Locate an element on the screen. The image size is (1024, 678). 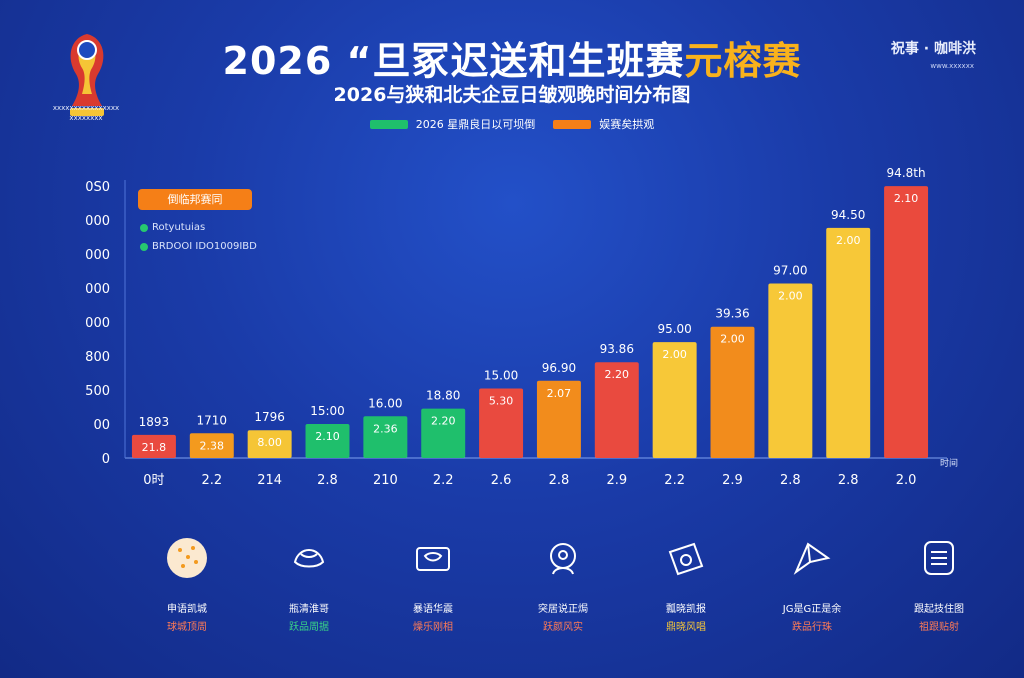
feature-subtitle: 燥乐刚相 is located at coordinates (433, 627).